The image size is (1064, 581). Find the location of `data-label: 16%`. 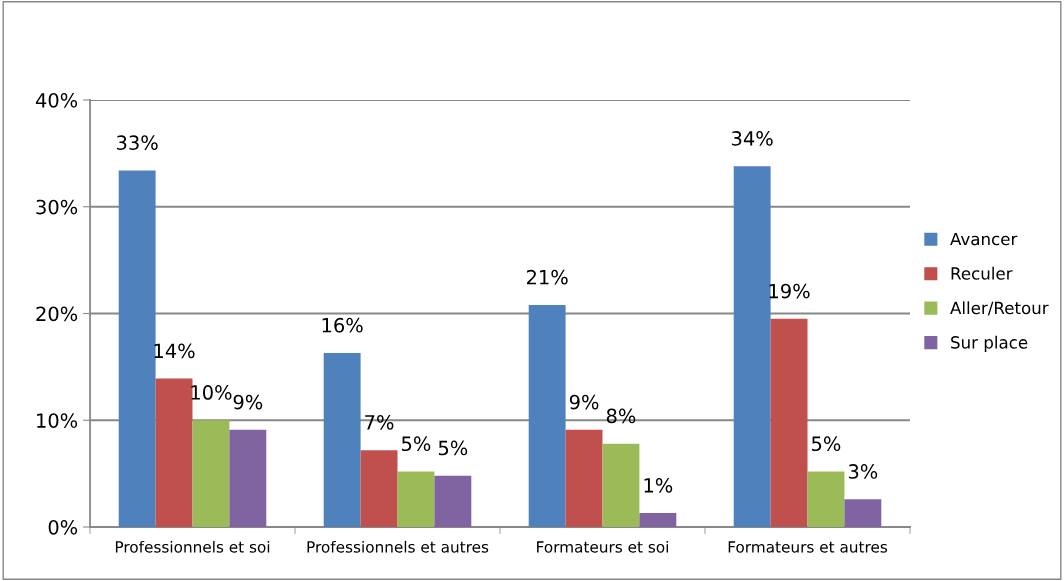

data-label: 16% is located at coordinates (342, 325).